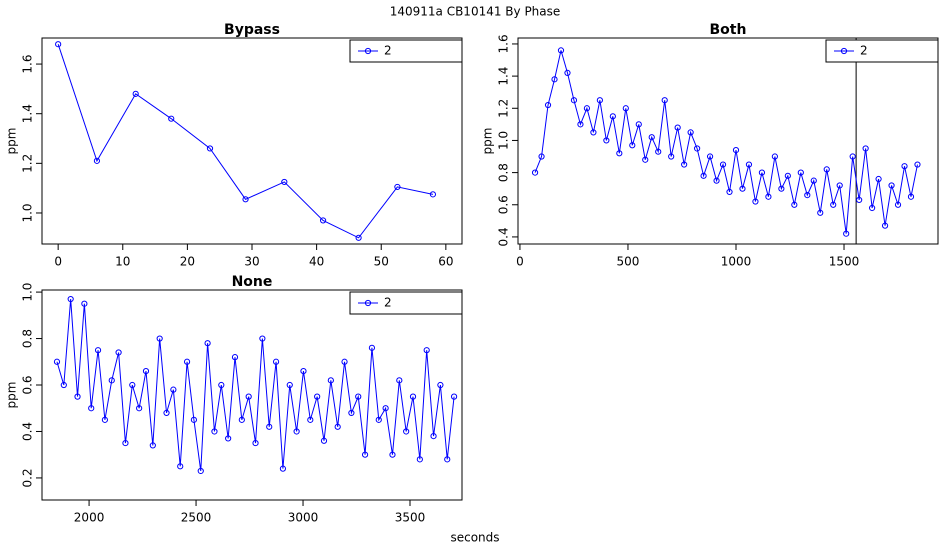  Describe the element at coordinates (844, 262) in the screenshot. I see `x-tick-label: 1500` at that location.